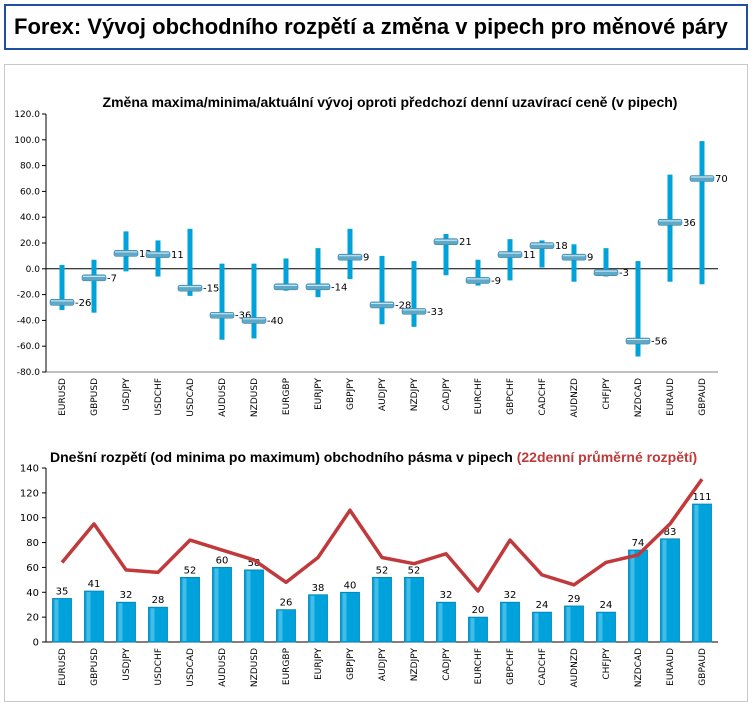 This screenshot has width=754, height=706. I want to click on chart2-x-tick-label: GBPUSD, so click(95, 667).